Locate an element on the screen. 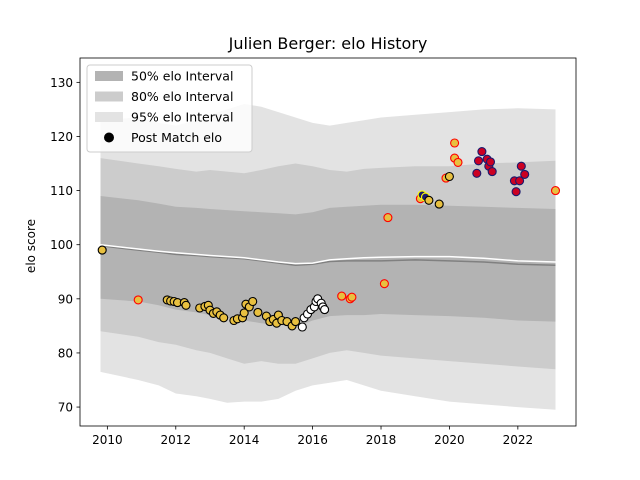  y-axis-label: elo score is located at coordinates (31, 246).